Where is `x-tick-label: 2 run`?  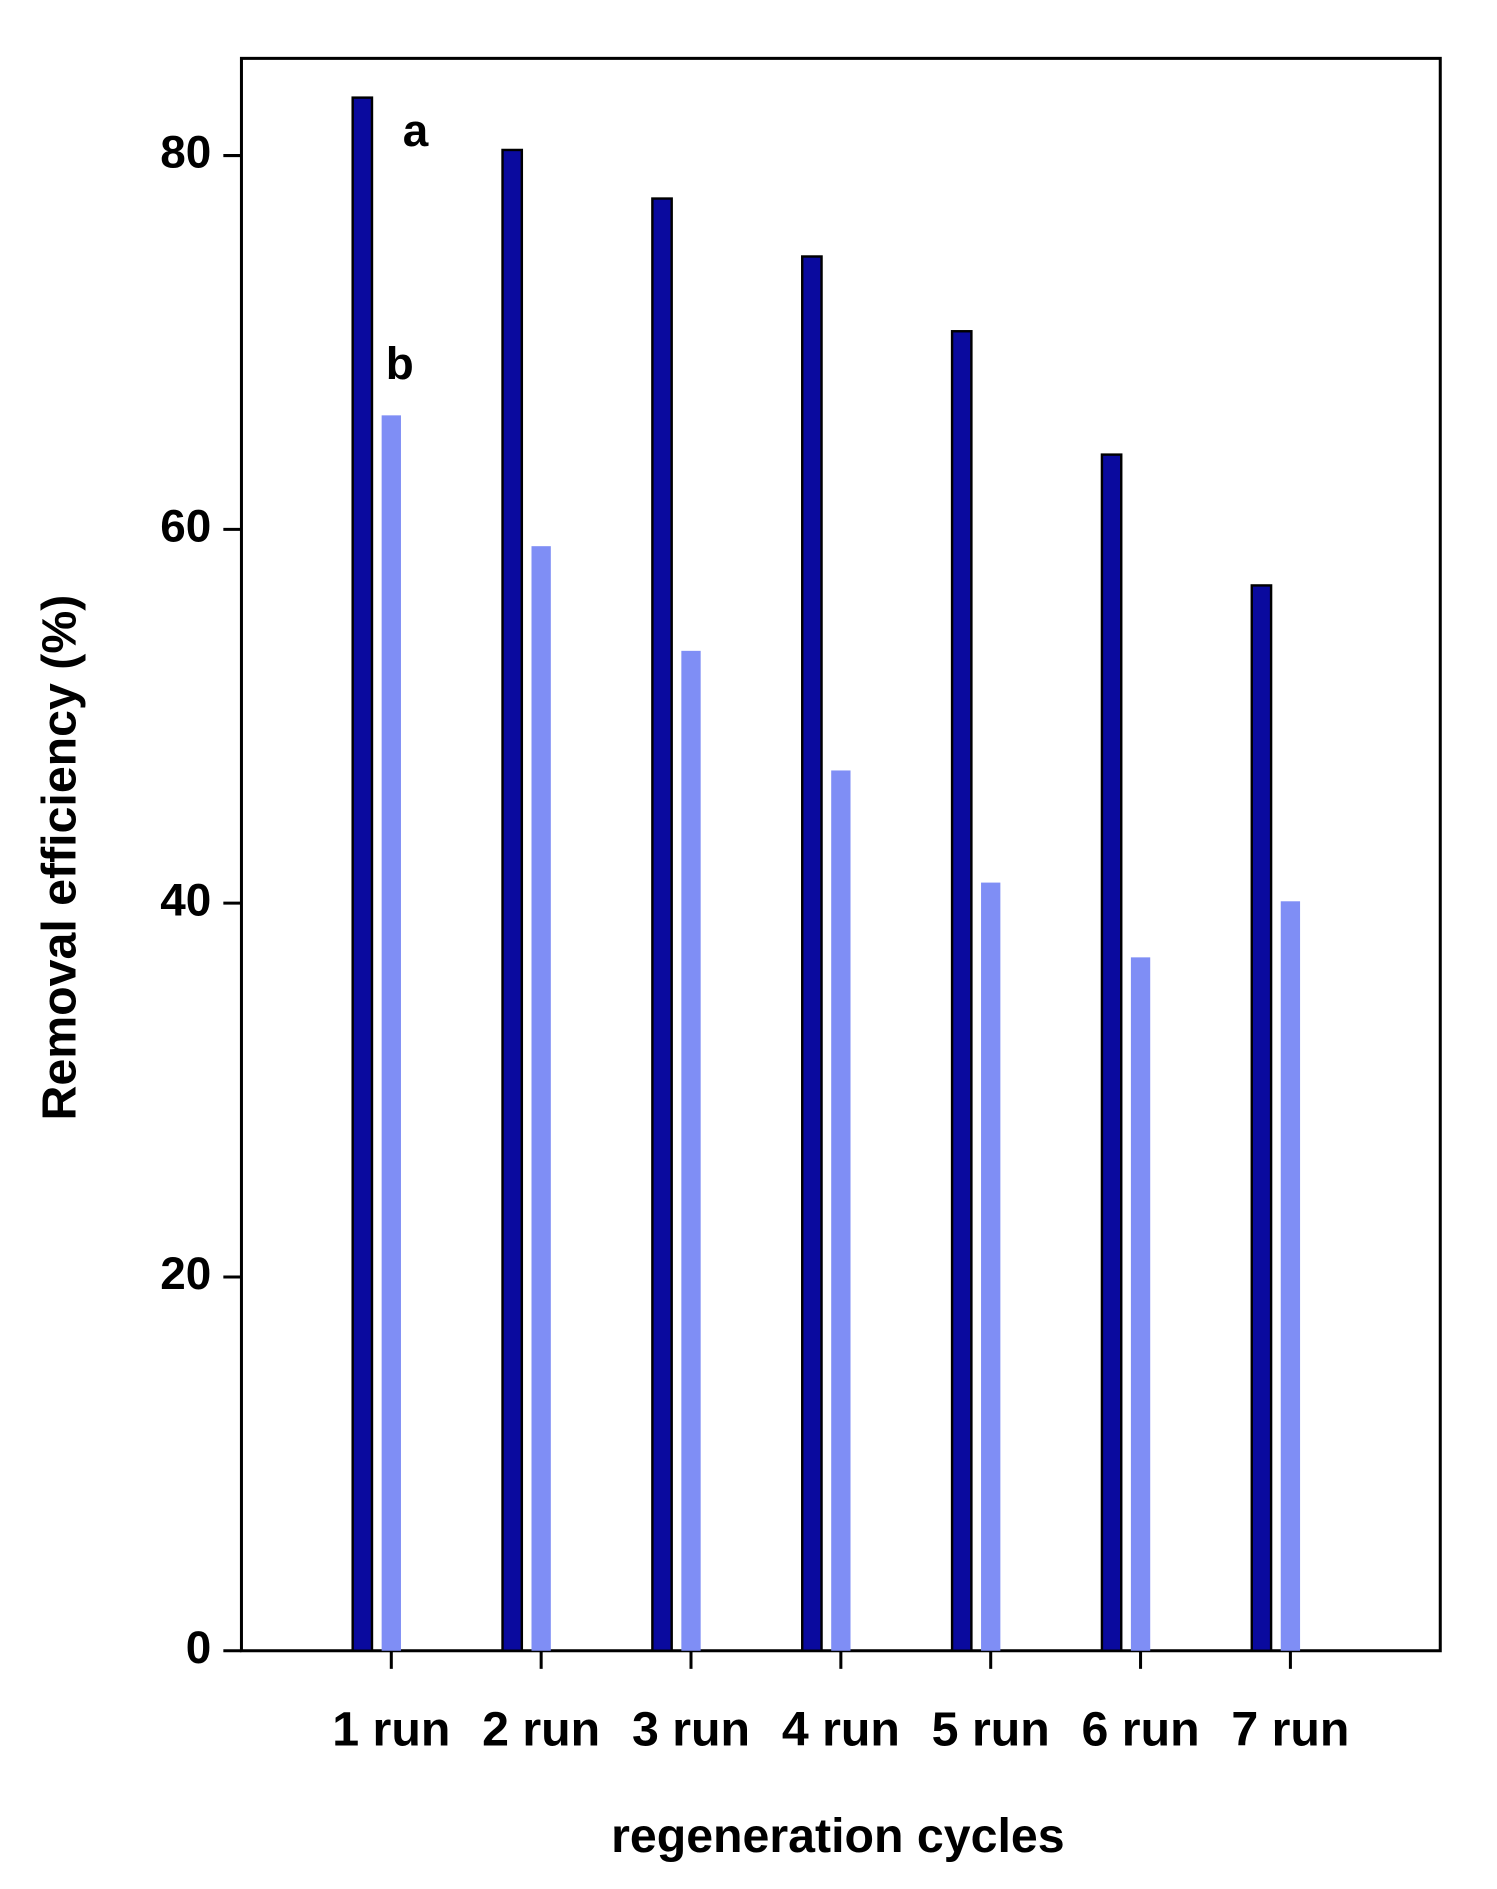
x-tick-label: 2 run is located at coordinates (541, 1730).